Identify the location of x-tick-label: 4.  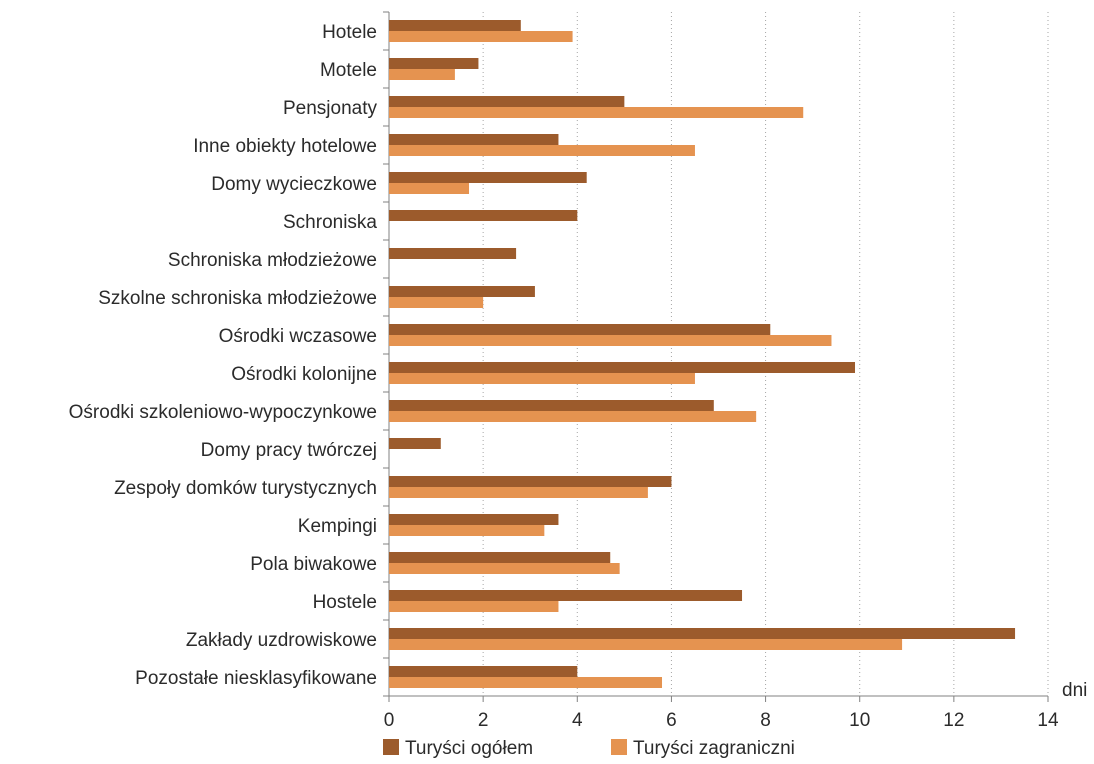
(577, 720).